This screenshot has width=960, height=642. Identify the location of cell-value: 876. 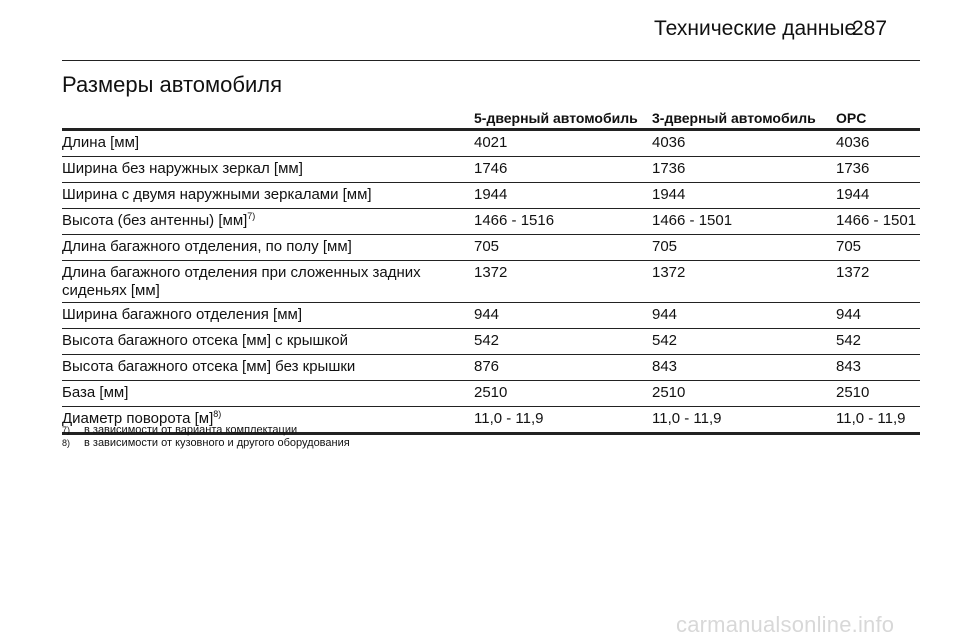
(563, 367).